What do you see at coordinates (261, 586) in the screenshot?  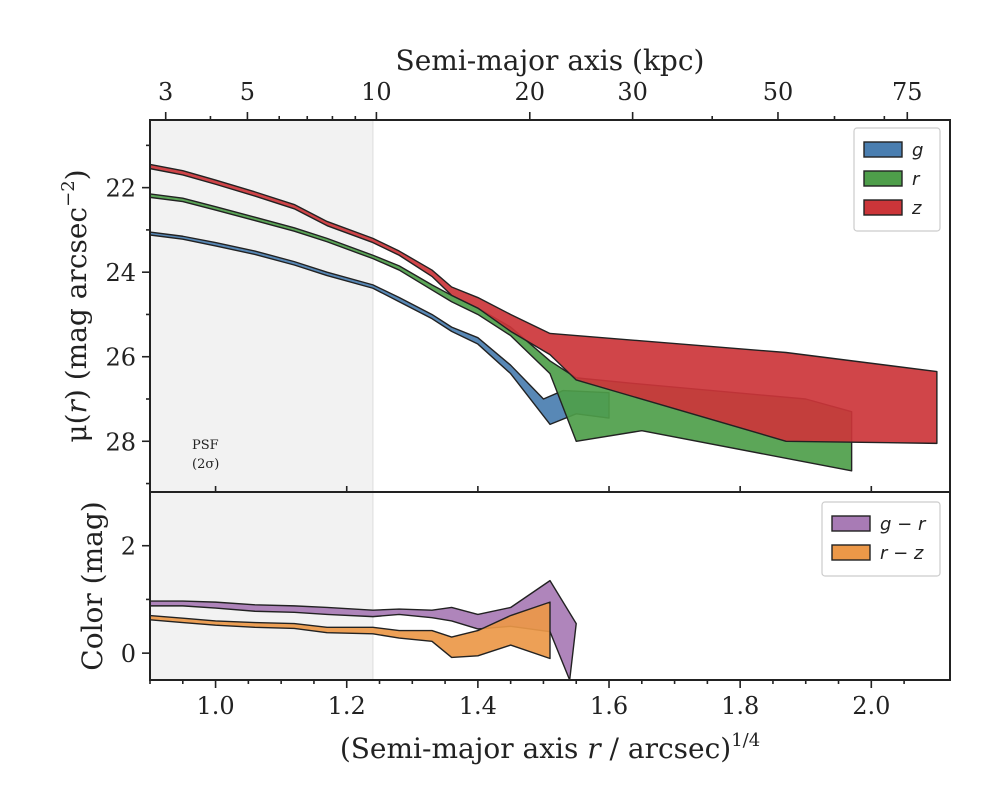 I see `psf-shaded-region-bottom` at bounding box center [261, 586].